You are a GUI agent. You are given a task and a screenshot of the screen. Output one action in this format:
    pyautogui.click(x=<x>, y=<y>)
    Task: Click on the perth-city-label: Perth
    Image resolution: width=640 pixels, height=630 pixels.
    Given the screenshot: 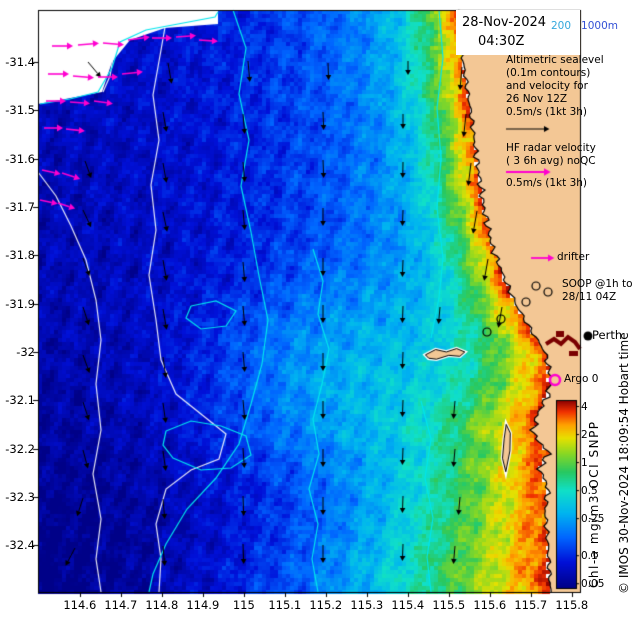 What is the action you would take?
    pyautogui.click(x=607, y=335)
    